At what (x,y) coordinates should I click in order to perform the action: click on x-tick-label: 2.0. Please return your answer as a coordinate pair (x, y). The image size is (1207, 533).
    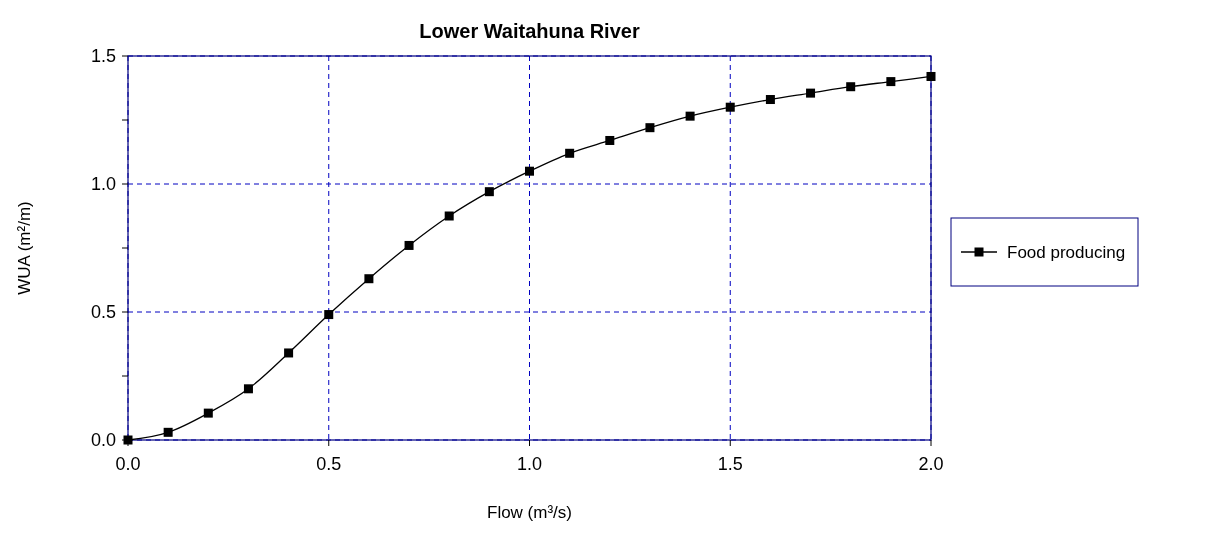
    Looking at the image, I should click on (931, 464).